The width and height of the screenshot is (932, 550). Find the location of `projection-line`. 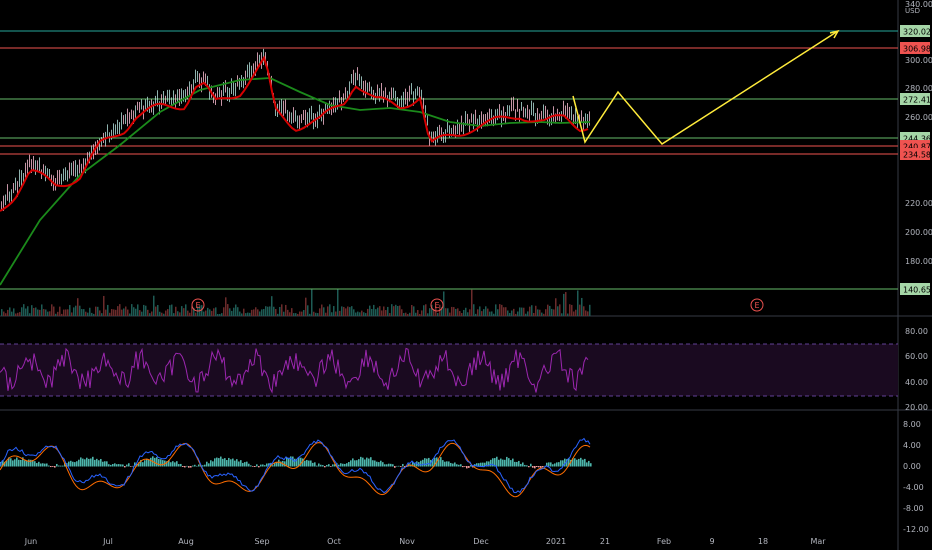

projection-line is located at coordinates (705, 87).